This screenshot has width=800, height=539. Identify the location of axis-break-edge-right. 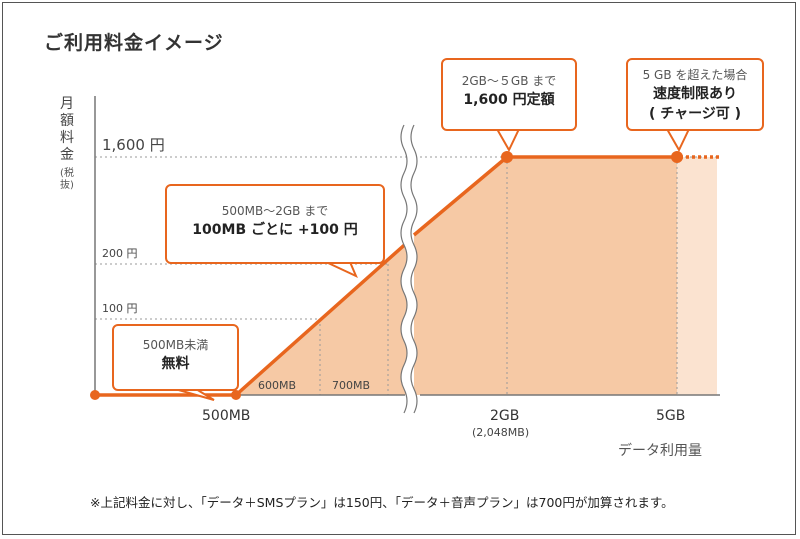
(414, 269).